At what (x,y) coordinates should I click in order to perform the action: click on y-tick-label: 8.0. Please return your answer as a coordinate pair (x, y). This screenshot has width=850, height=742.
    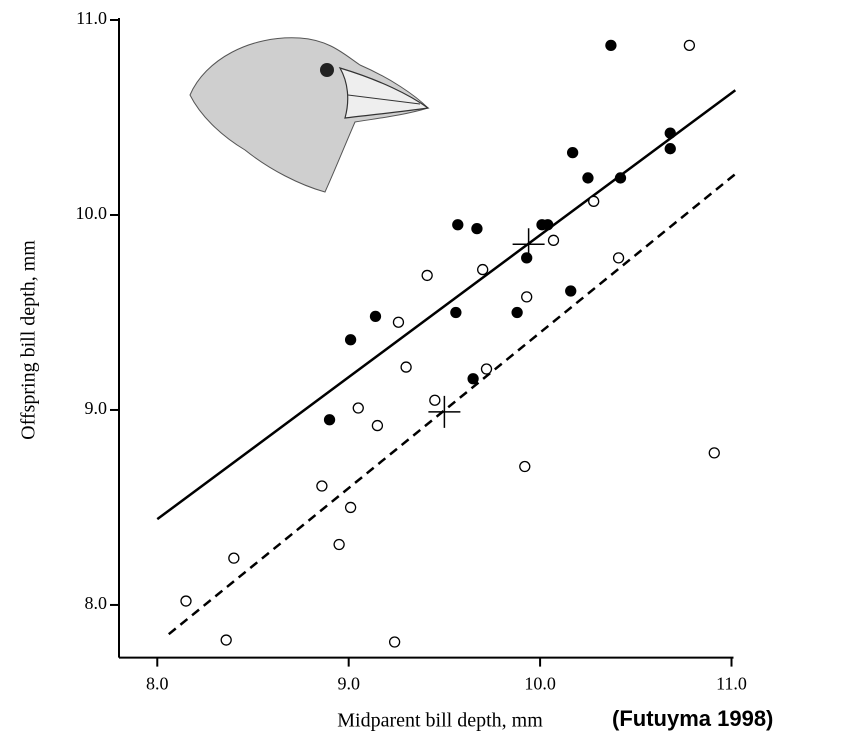
    Looking at the image, I should click on (96, 603).